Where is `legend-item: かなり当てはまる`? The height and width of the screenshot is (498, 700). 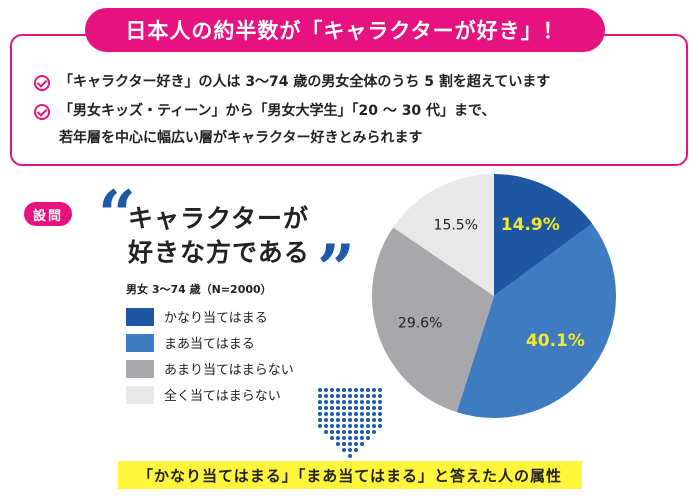 legend-item: かなり当てはまる is located at coordinates (197, 316).